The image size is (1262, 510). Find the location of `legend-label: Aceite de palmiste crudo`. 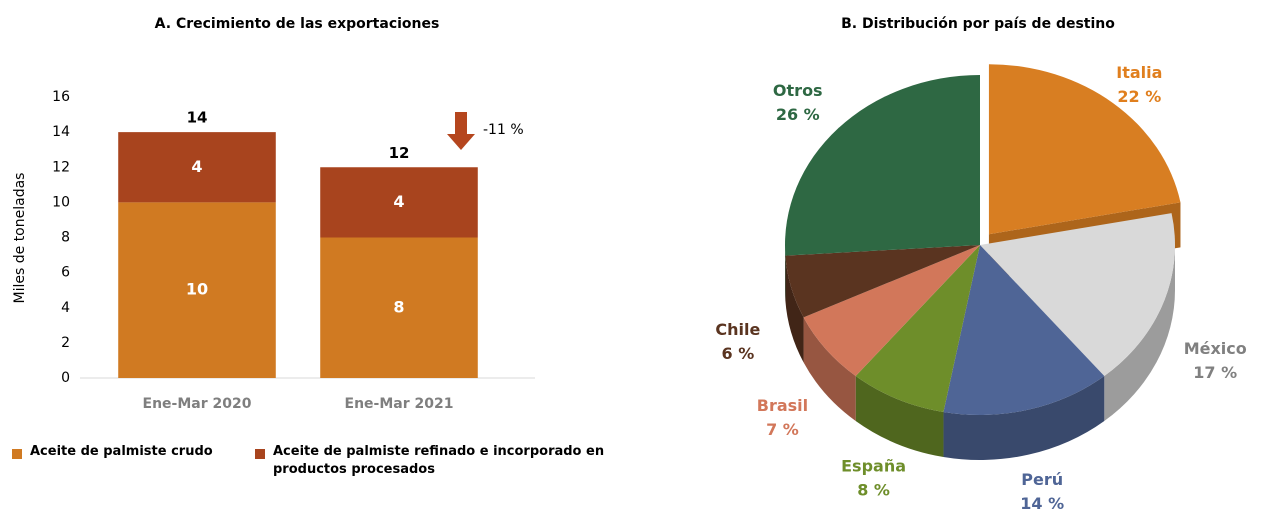

legend-label: Aceite de palmiste crudo is located at coordinates (121, 451).